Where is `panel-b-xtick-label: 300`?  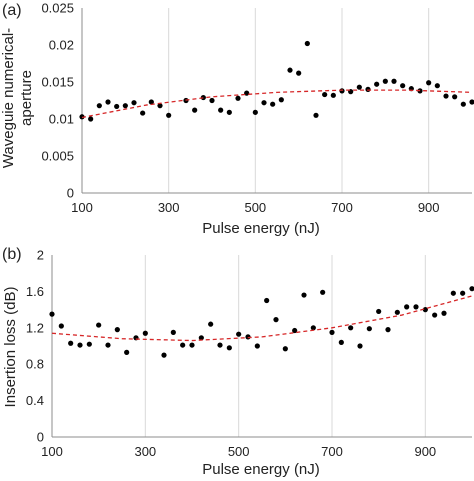
panel-b-xtick-label: 300 is located at coordinates (145, 451).